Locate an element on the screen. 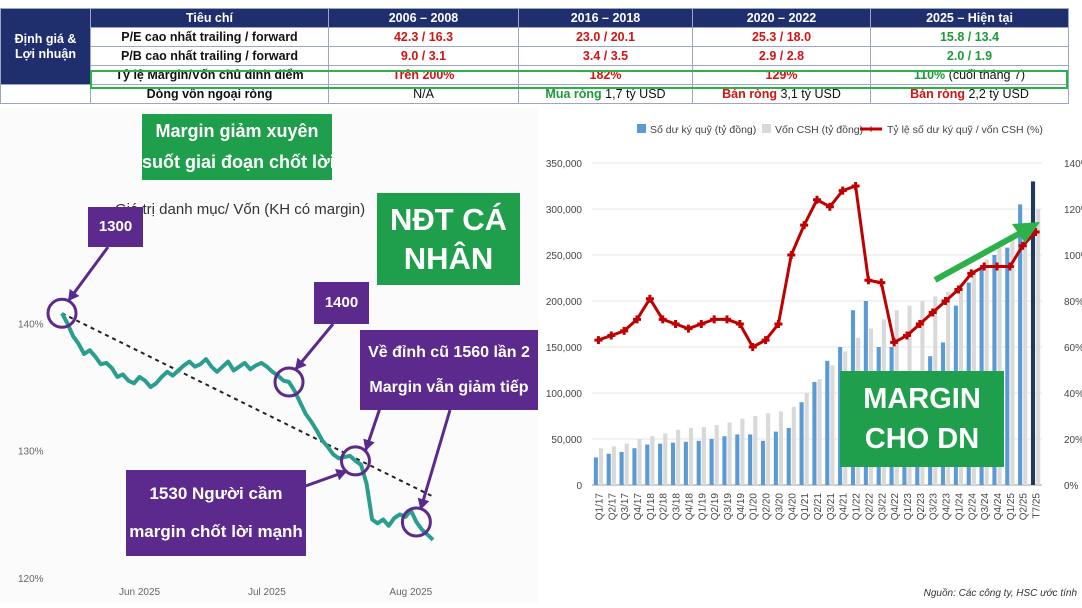 This screenshot has width=1082, height=608. x-tick-label: Jun 2025 is located at coordinates (140, 592).